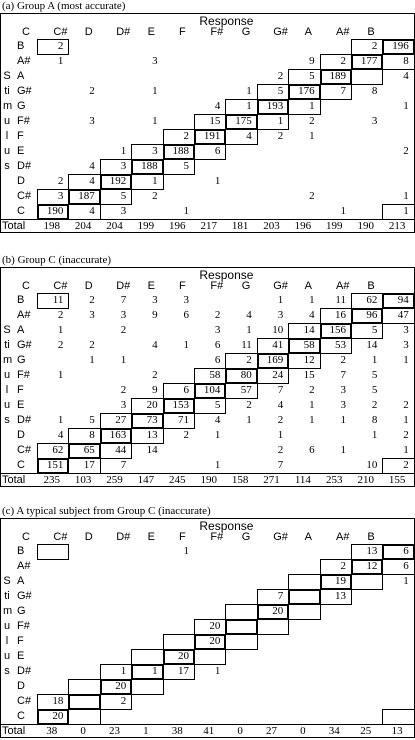  Describe the element at coordinates (88, 32) in the screenshot. I see `column-header: D` at that location.